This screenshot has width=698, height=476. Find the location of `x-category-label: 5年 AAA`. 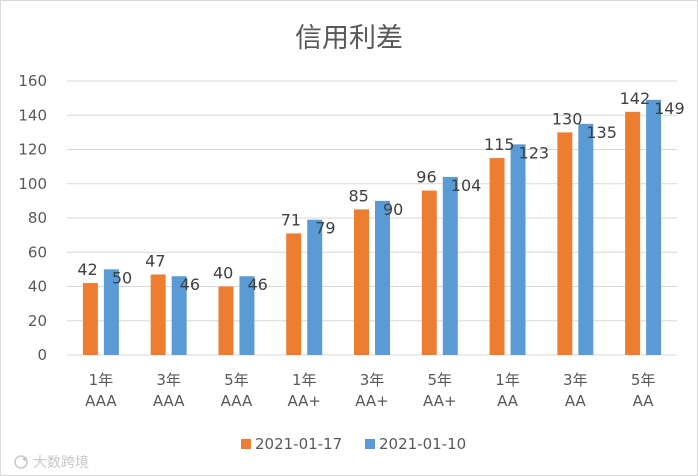

x-category-label: 5年 AAA is located at coordinates (237, 390).